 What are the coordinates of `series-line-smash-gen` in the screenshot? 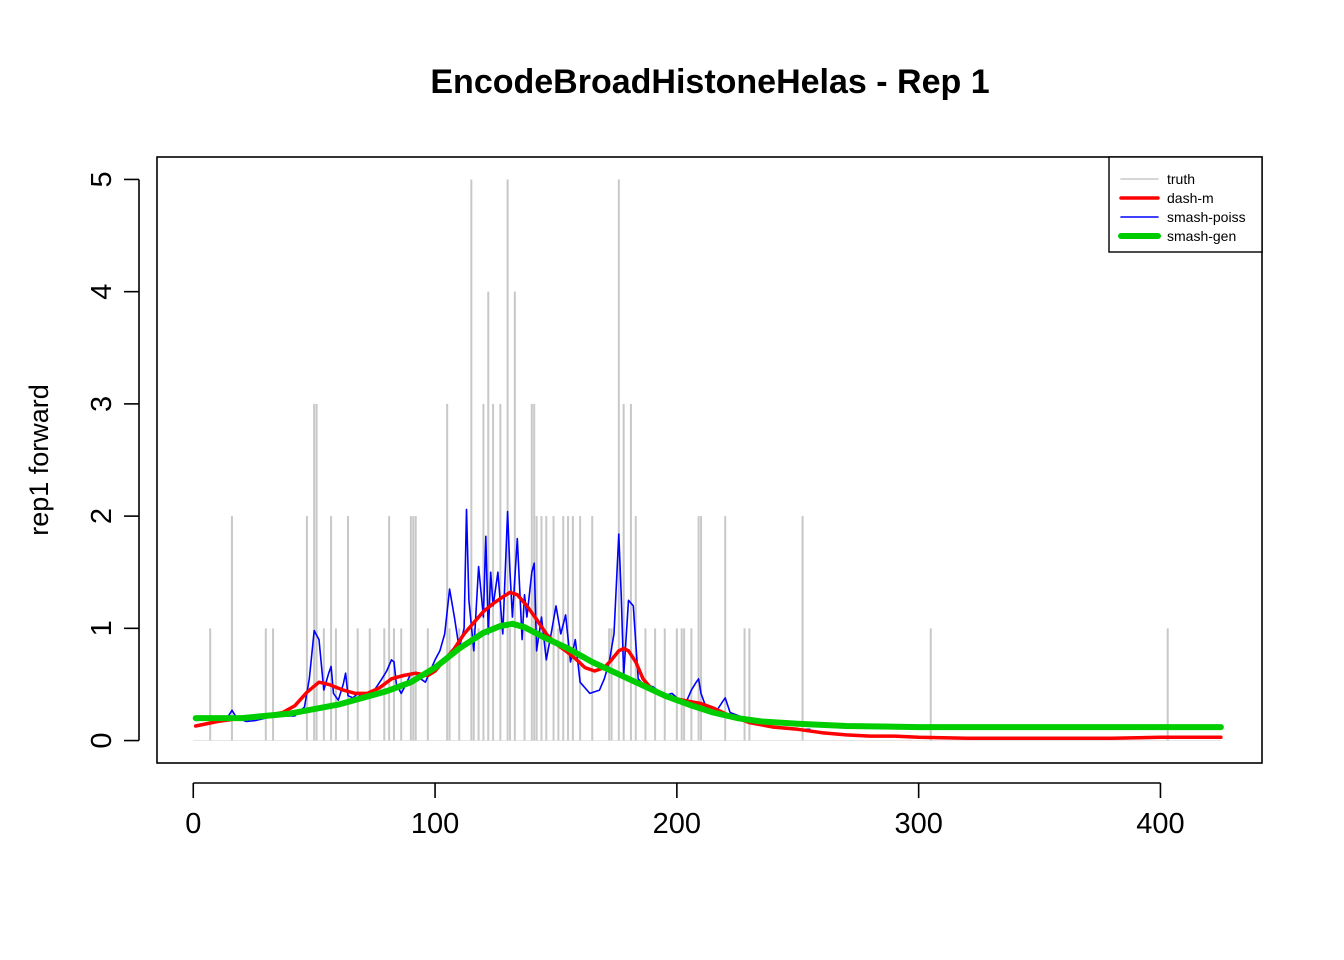 It's located at (708, 675).